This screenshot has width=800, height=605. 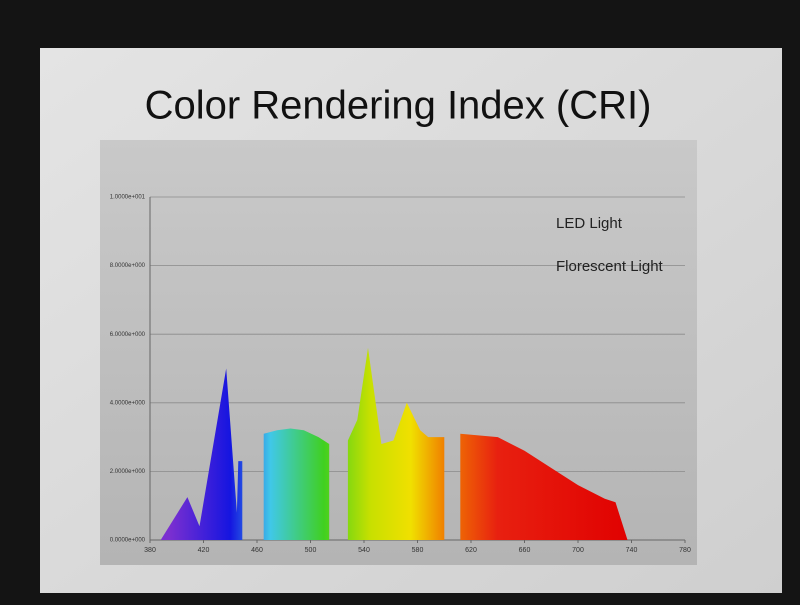 I want to click on annotation: Florescent Light, so click(x=610, y=266).